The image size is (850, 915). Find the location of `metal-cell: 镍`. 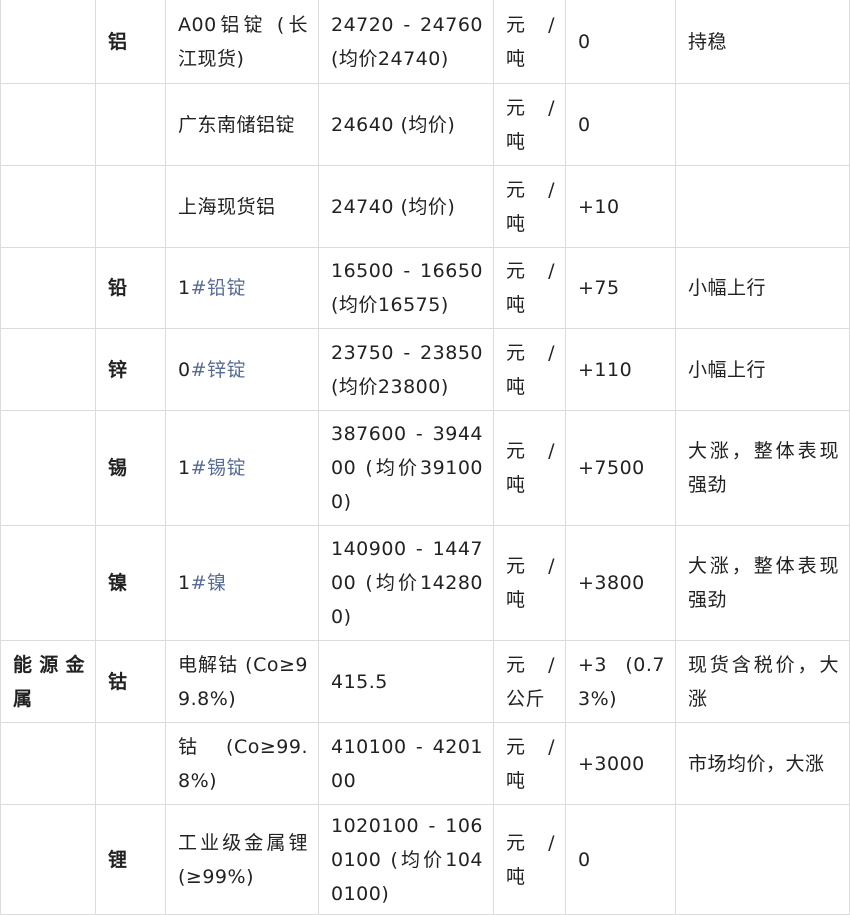

metal-cell: 镍 is located at coordinates (130, 583).